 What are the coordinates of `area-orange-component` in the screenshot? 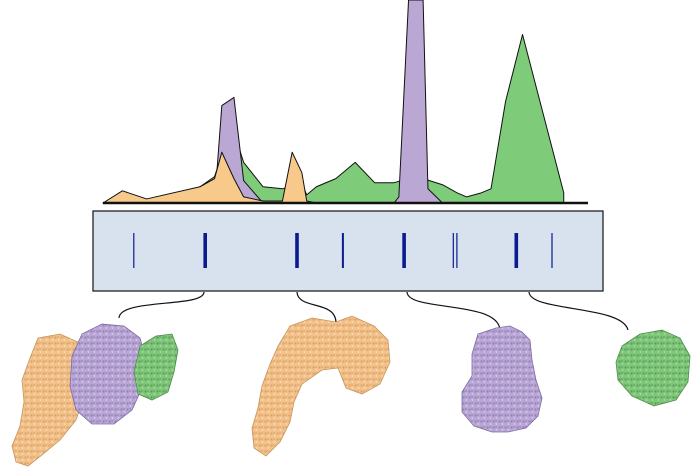 It's located at (209, 177).